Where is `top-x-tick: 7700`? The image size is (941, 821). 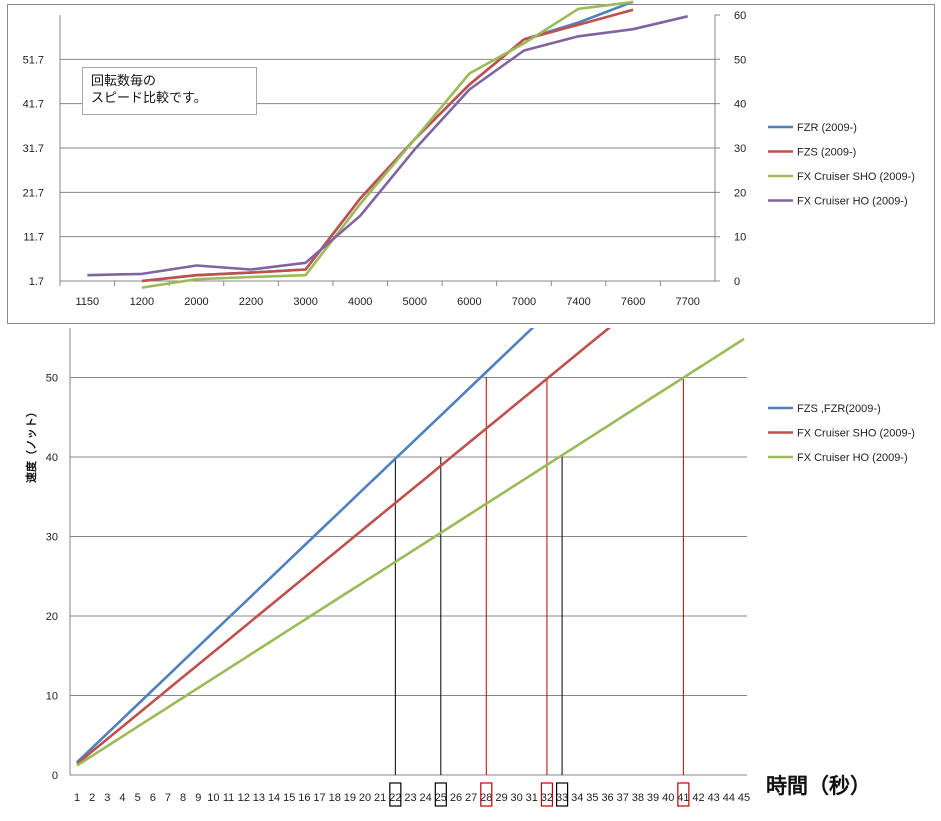 top-x-tick: 7700 is located at coordinates (687, 302).